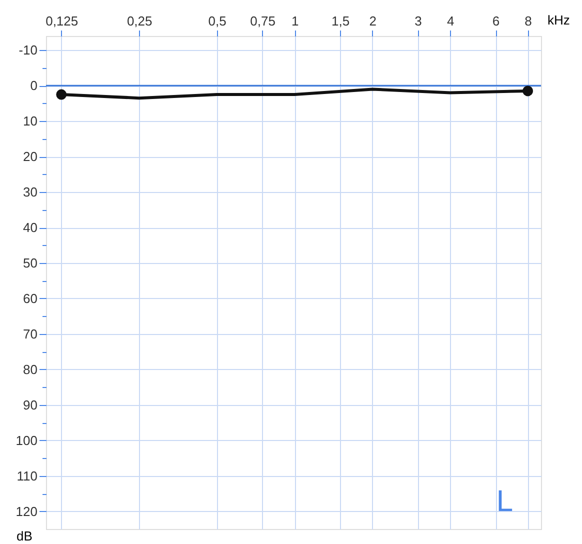  I want to click on y-tick-label: 0, so click(34, 86).